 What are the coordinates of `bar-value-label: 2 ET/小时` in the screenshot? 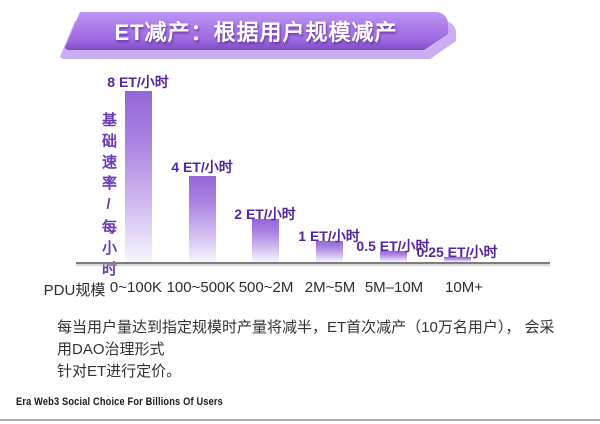 It's located at (265, 214).